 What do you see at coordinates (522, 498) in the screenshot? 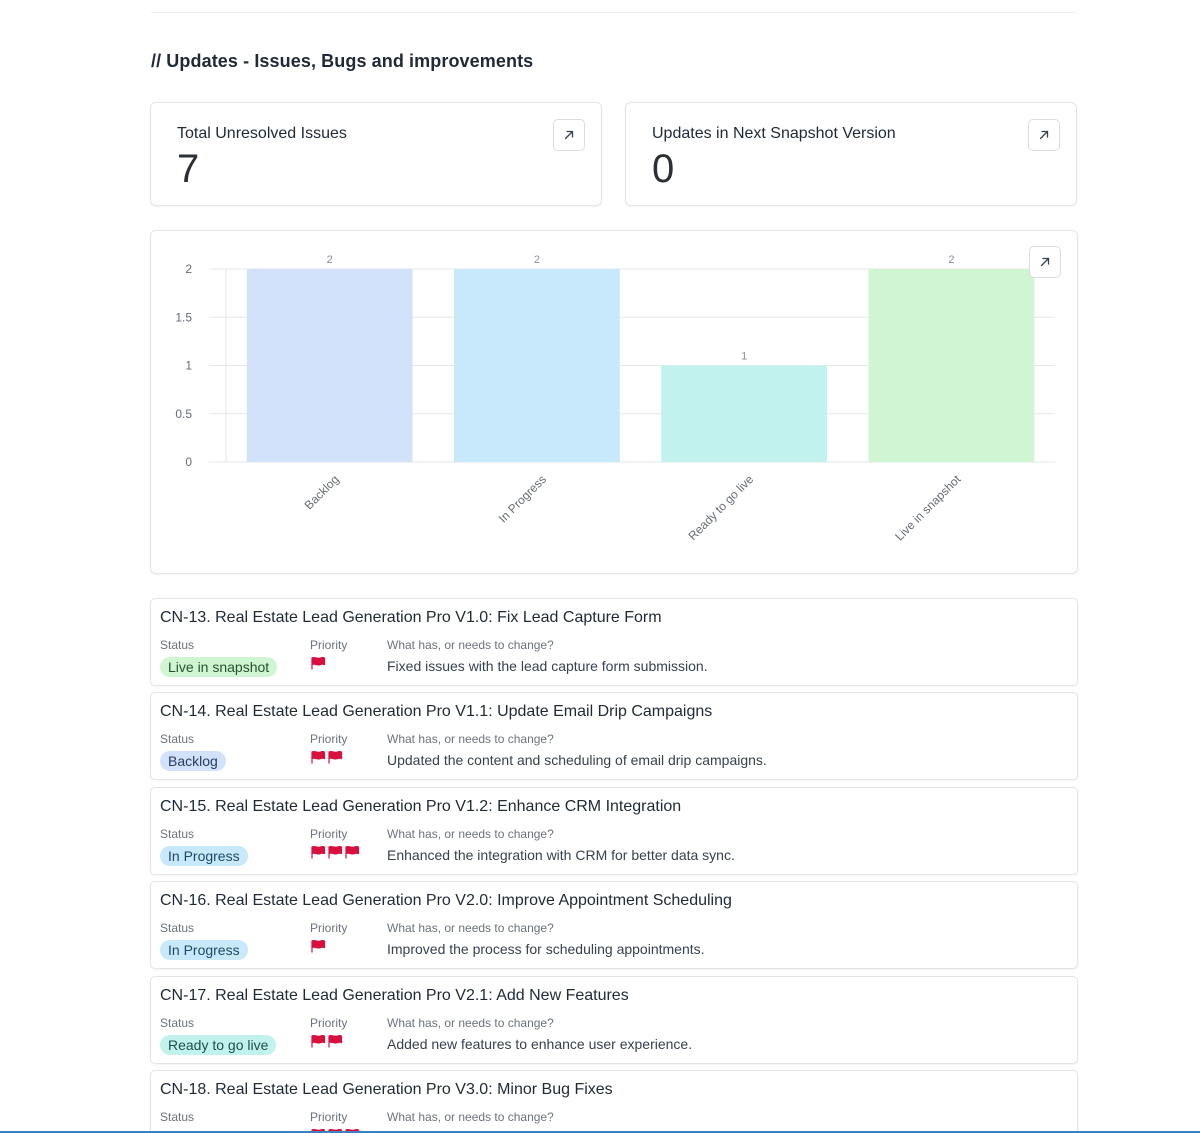
I see `x-tick-label: In Progress` at bounding box center [522, 498].